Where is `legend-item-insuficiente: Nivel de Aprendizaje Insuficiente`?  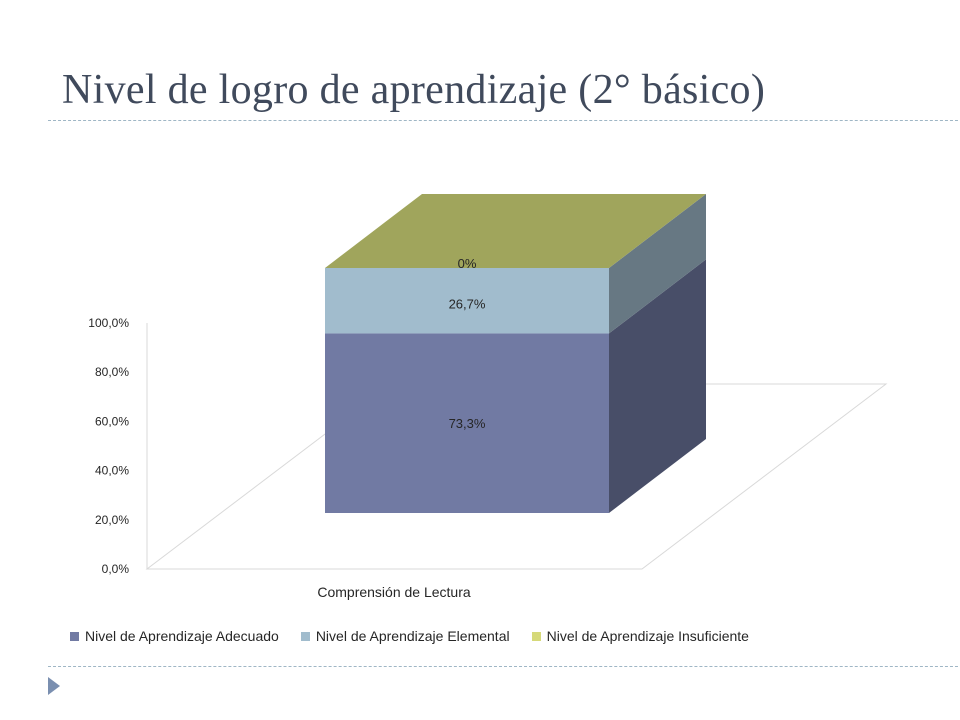 legend-item-insuficiente: Nivel de Aprendizaje Insuficiente is located at coordinates (640, 636).